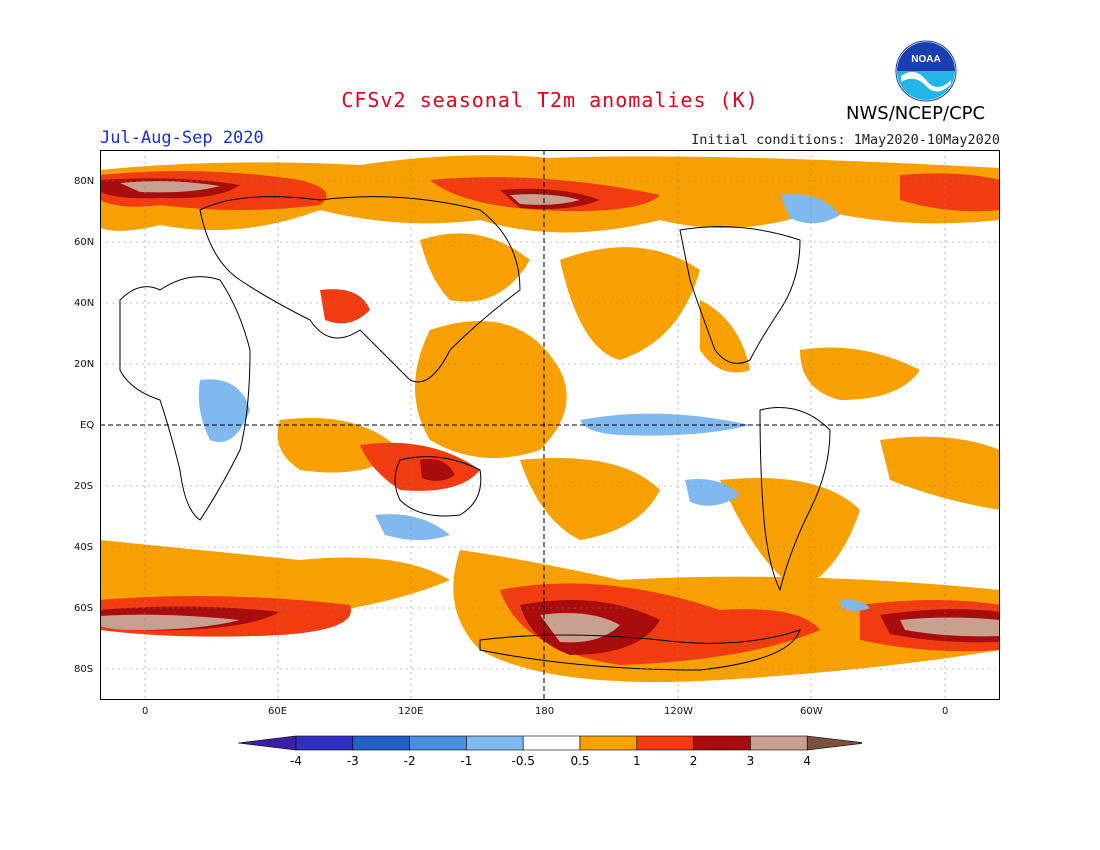  I want to click on initial-conditions: Initial conditions: 1May2020-10May2020, so click(845, 140).